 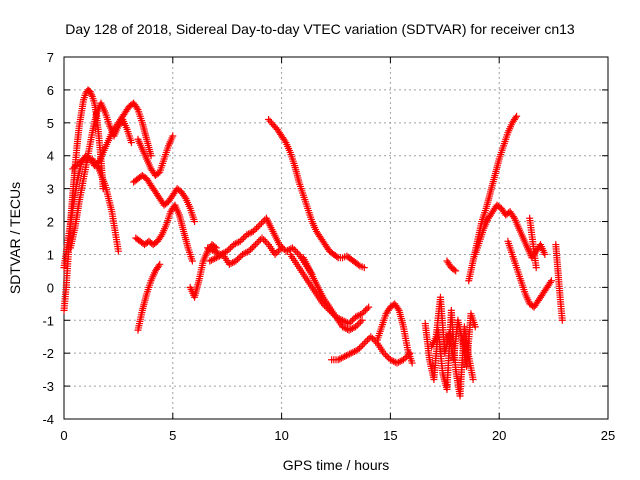 What do you see at coordinates (155, 155) in the screenshot?
I see `series-s6` at bounding box center [155, 155].